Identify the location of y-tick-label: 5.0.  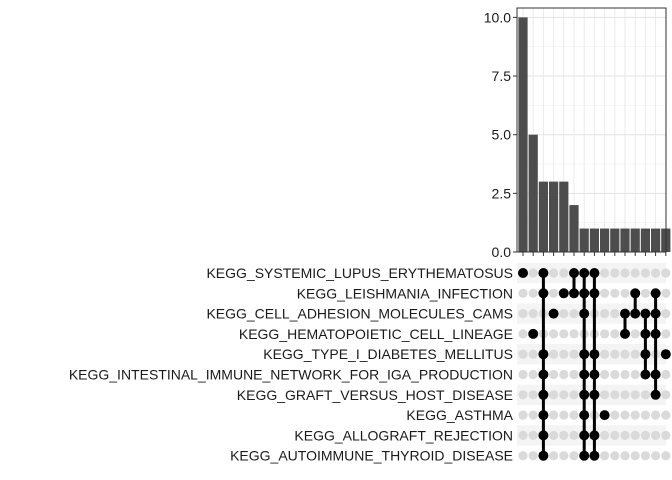
(502, 135).